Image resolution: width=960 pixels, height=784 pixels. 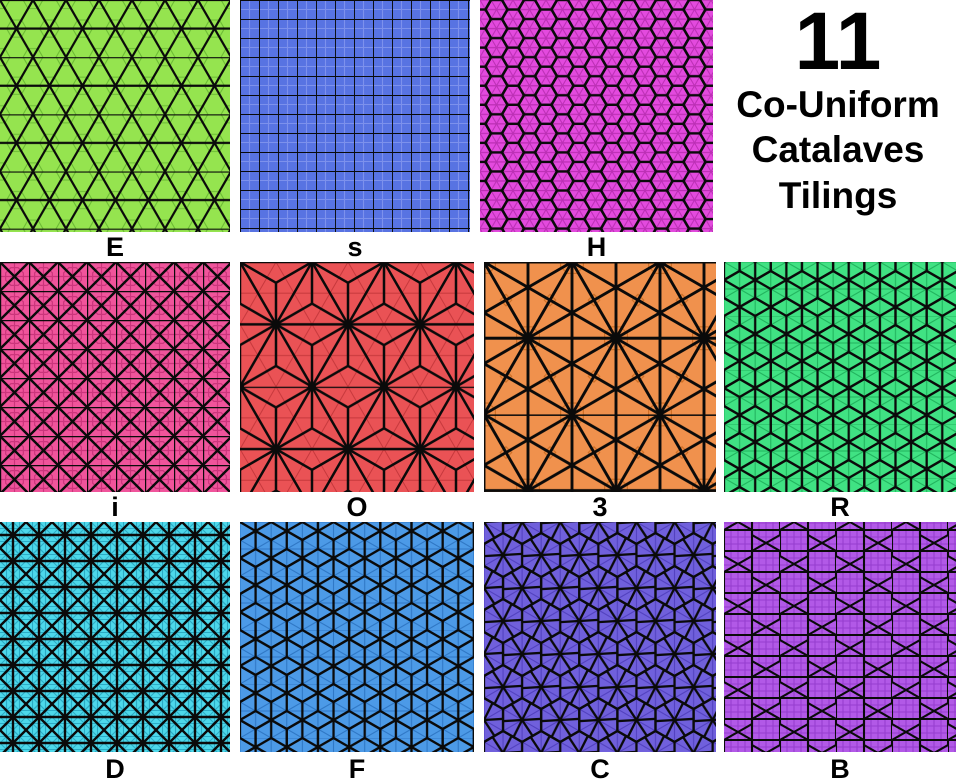 I want to click on tile-3: 3, so click(x=600, y=392).